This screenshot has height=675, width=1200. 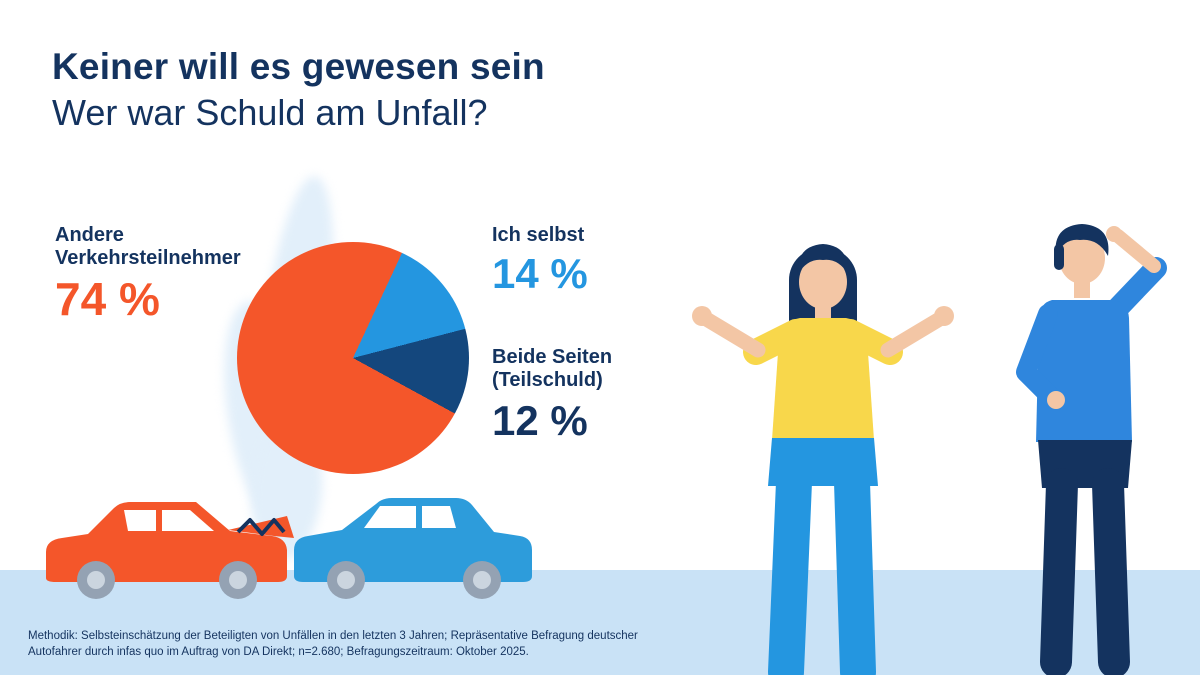 I want to click on callout-label: Beide Seiten (Teilschuld), so click(x=552, y=368).